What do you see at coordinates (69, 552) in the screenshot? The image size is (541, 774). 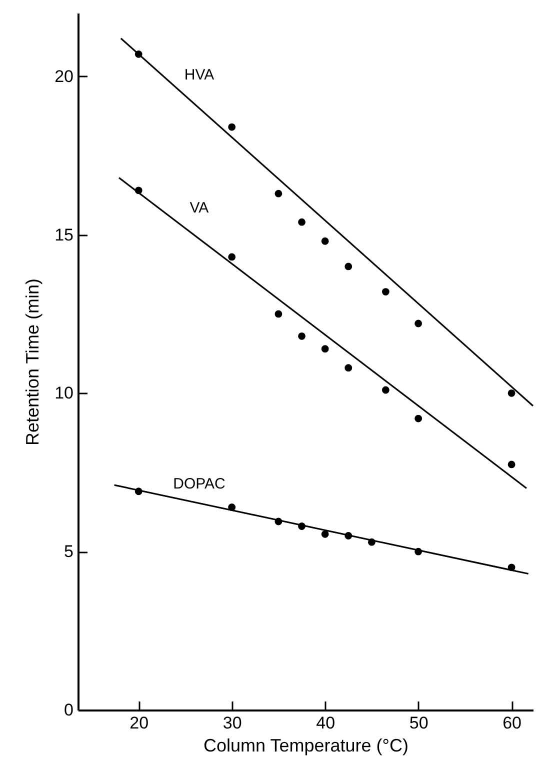 I see `y-tick-label: 5` at bounding box center [69, 552].